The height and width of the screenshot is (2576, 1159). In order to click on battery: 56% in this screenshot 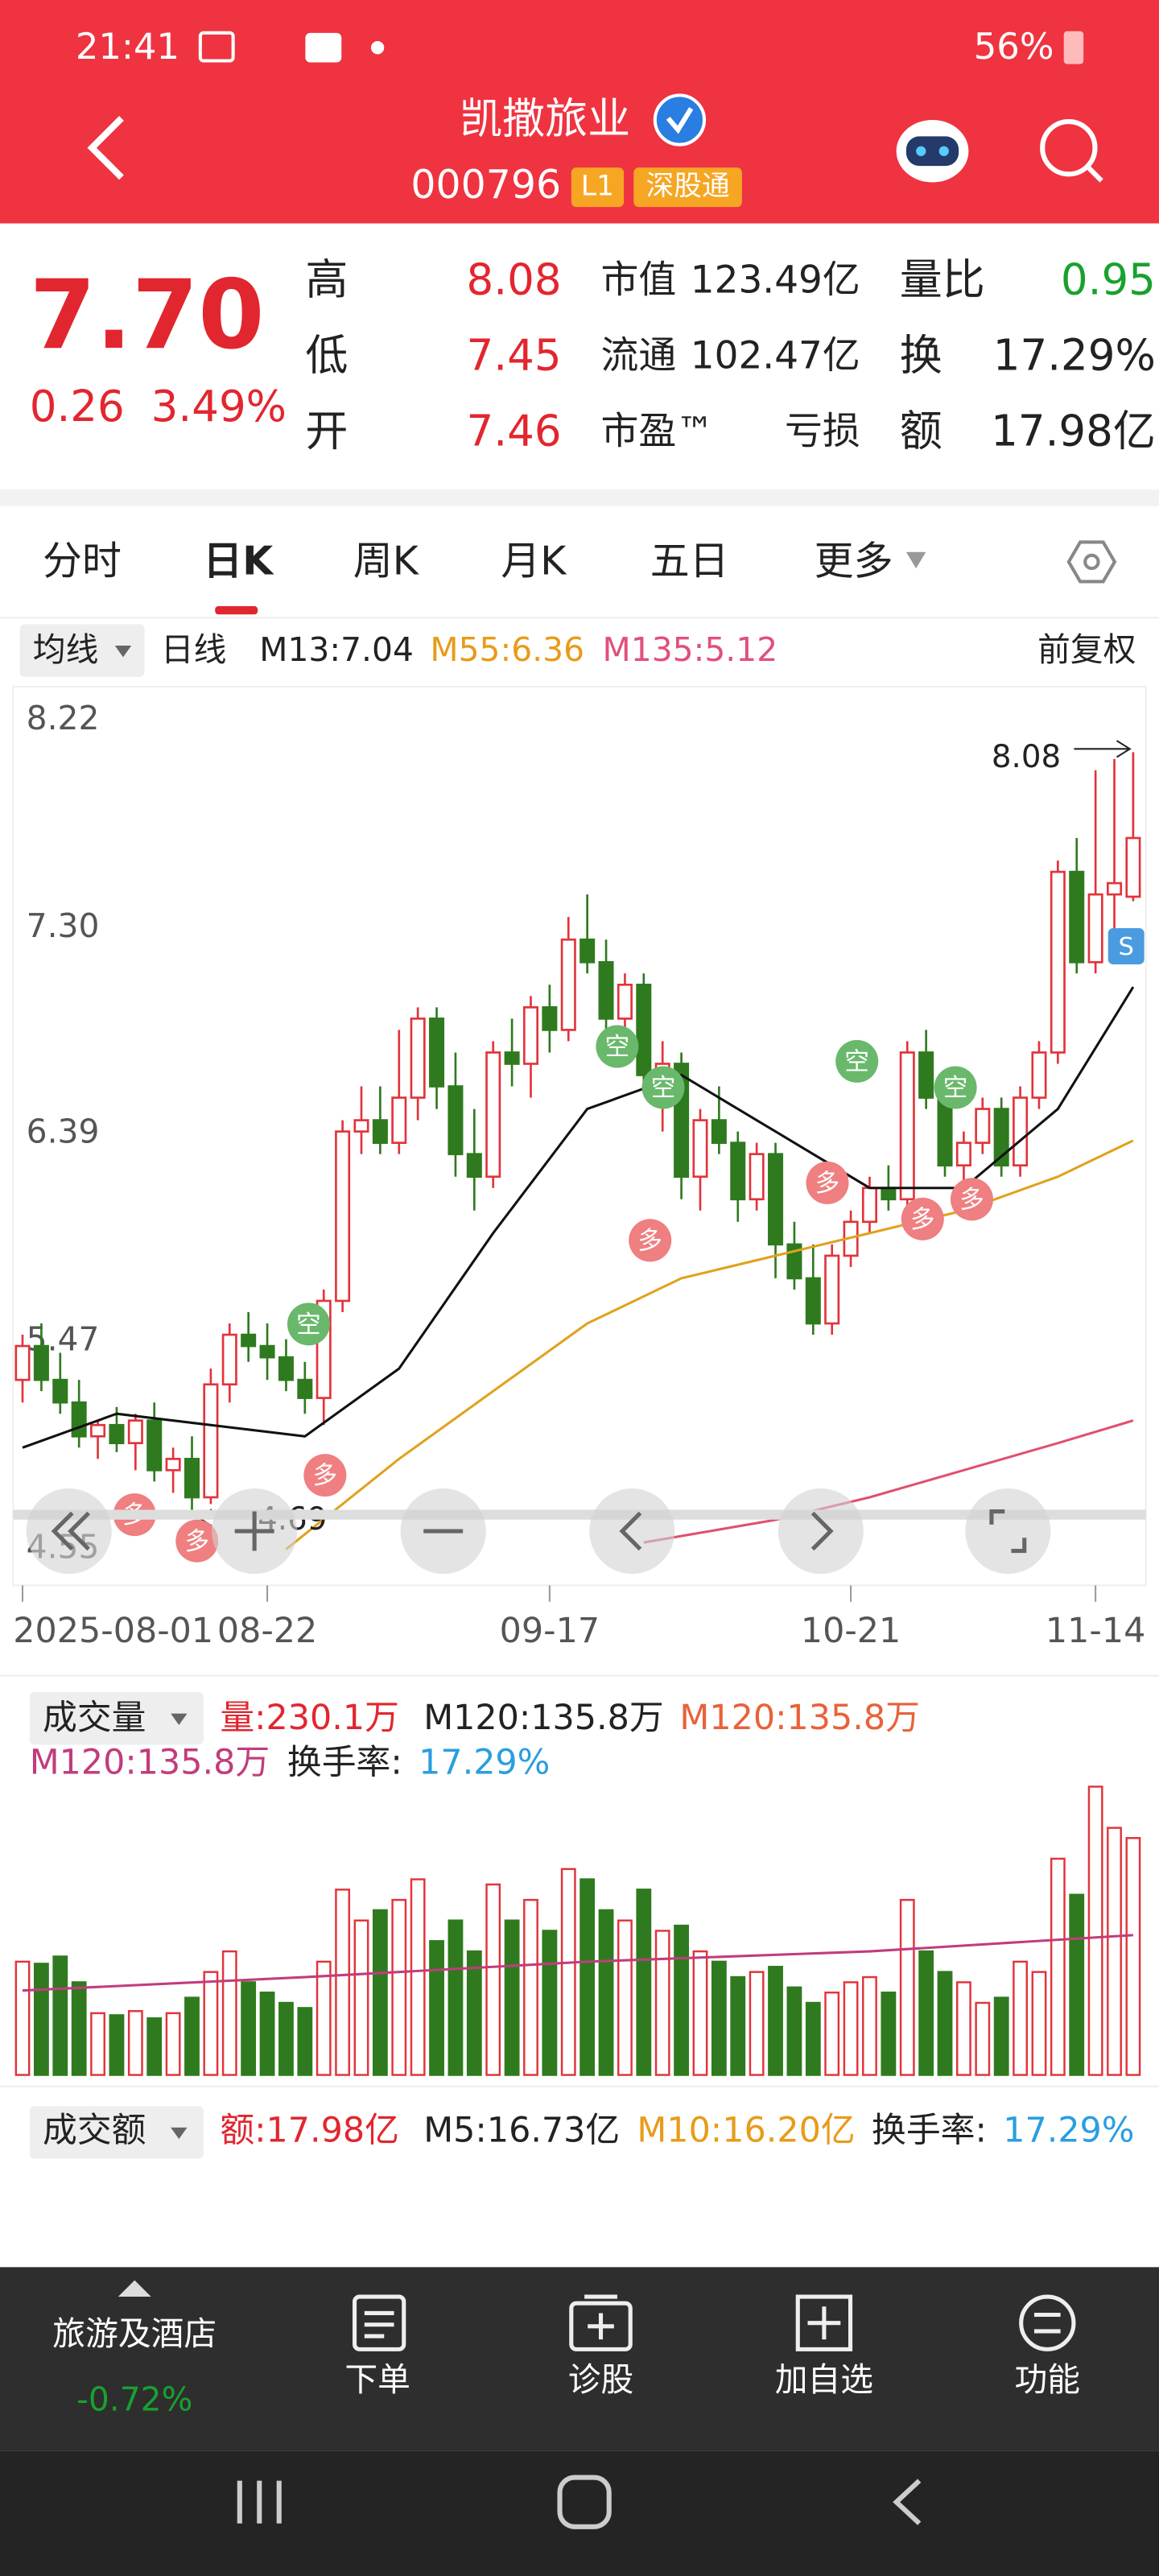, I will do `click(1014, 46)`.